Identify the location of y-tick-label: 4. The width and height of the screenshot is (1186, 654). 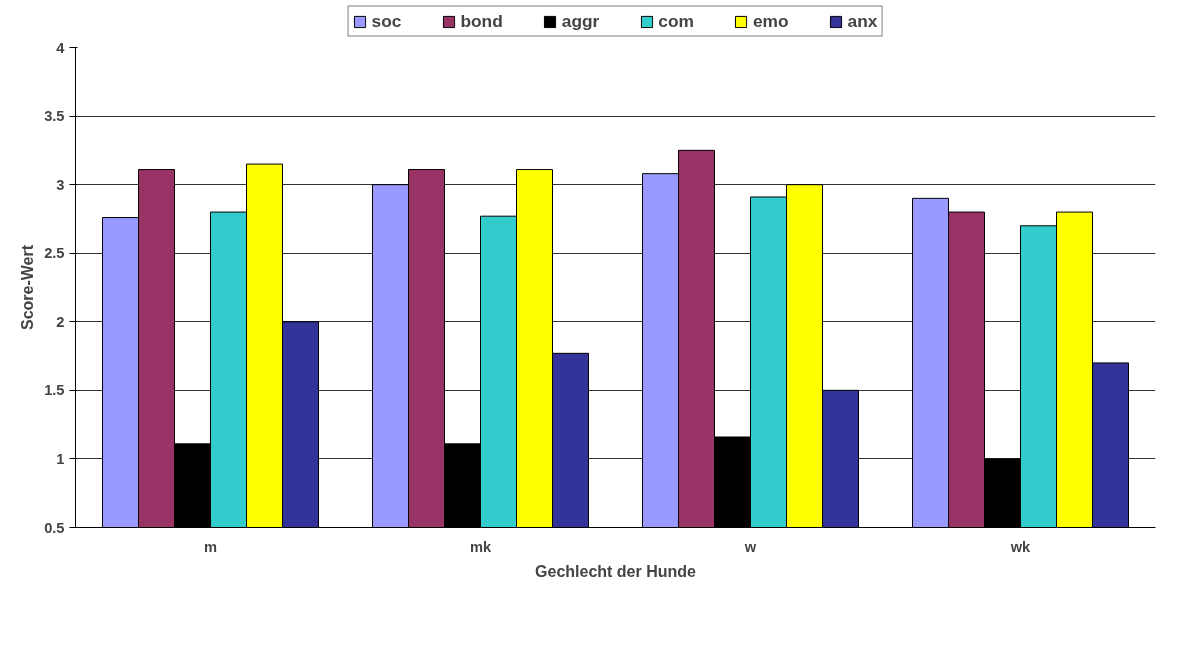
(61, 47).